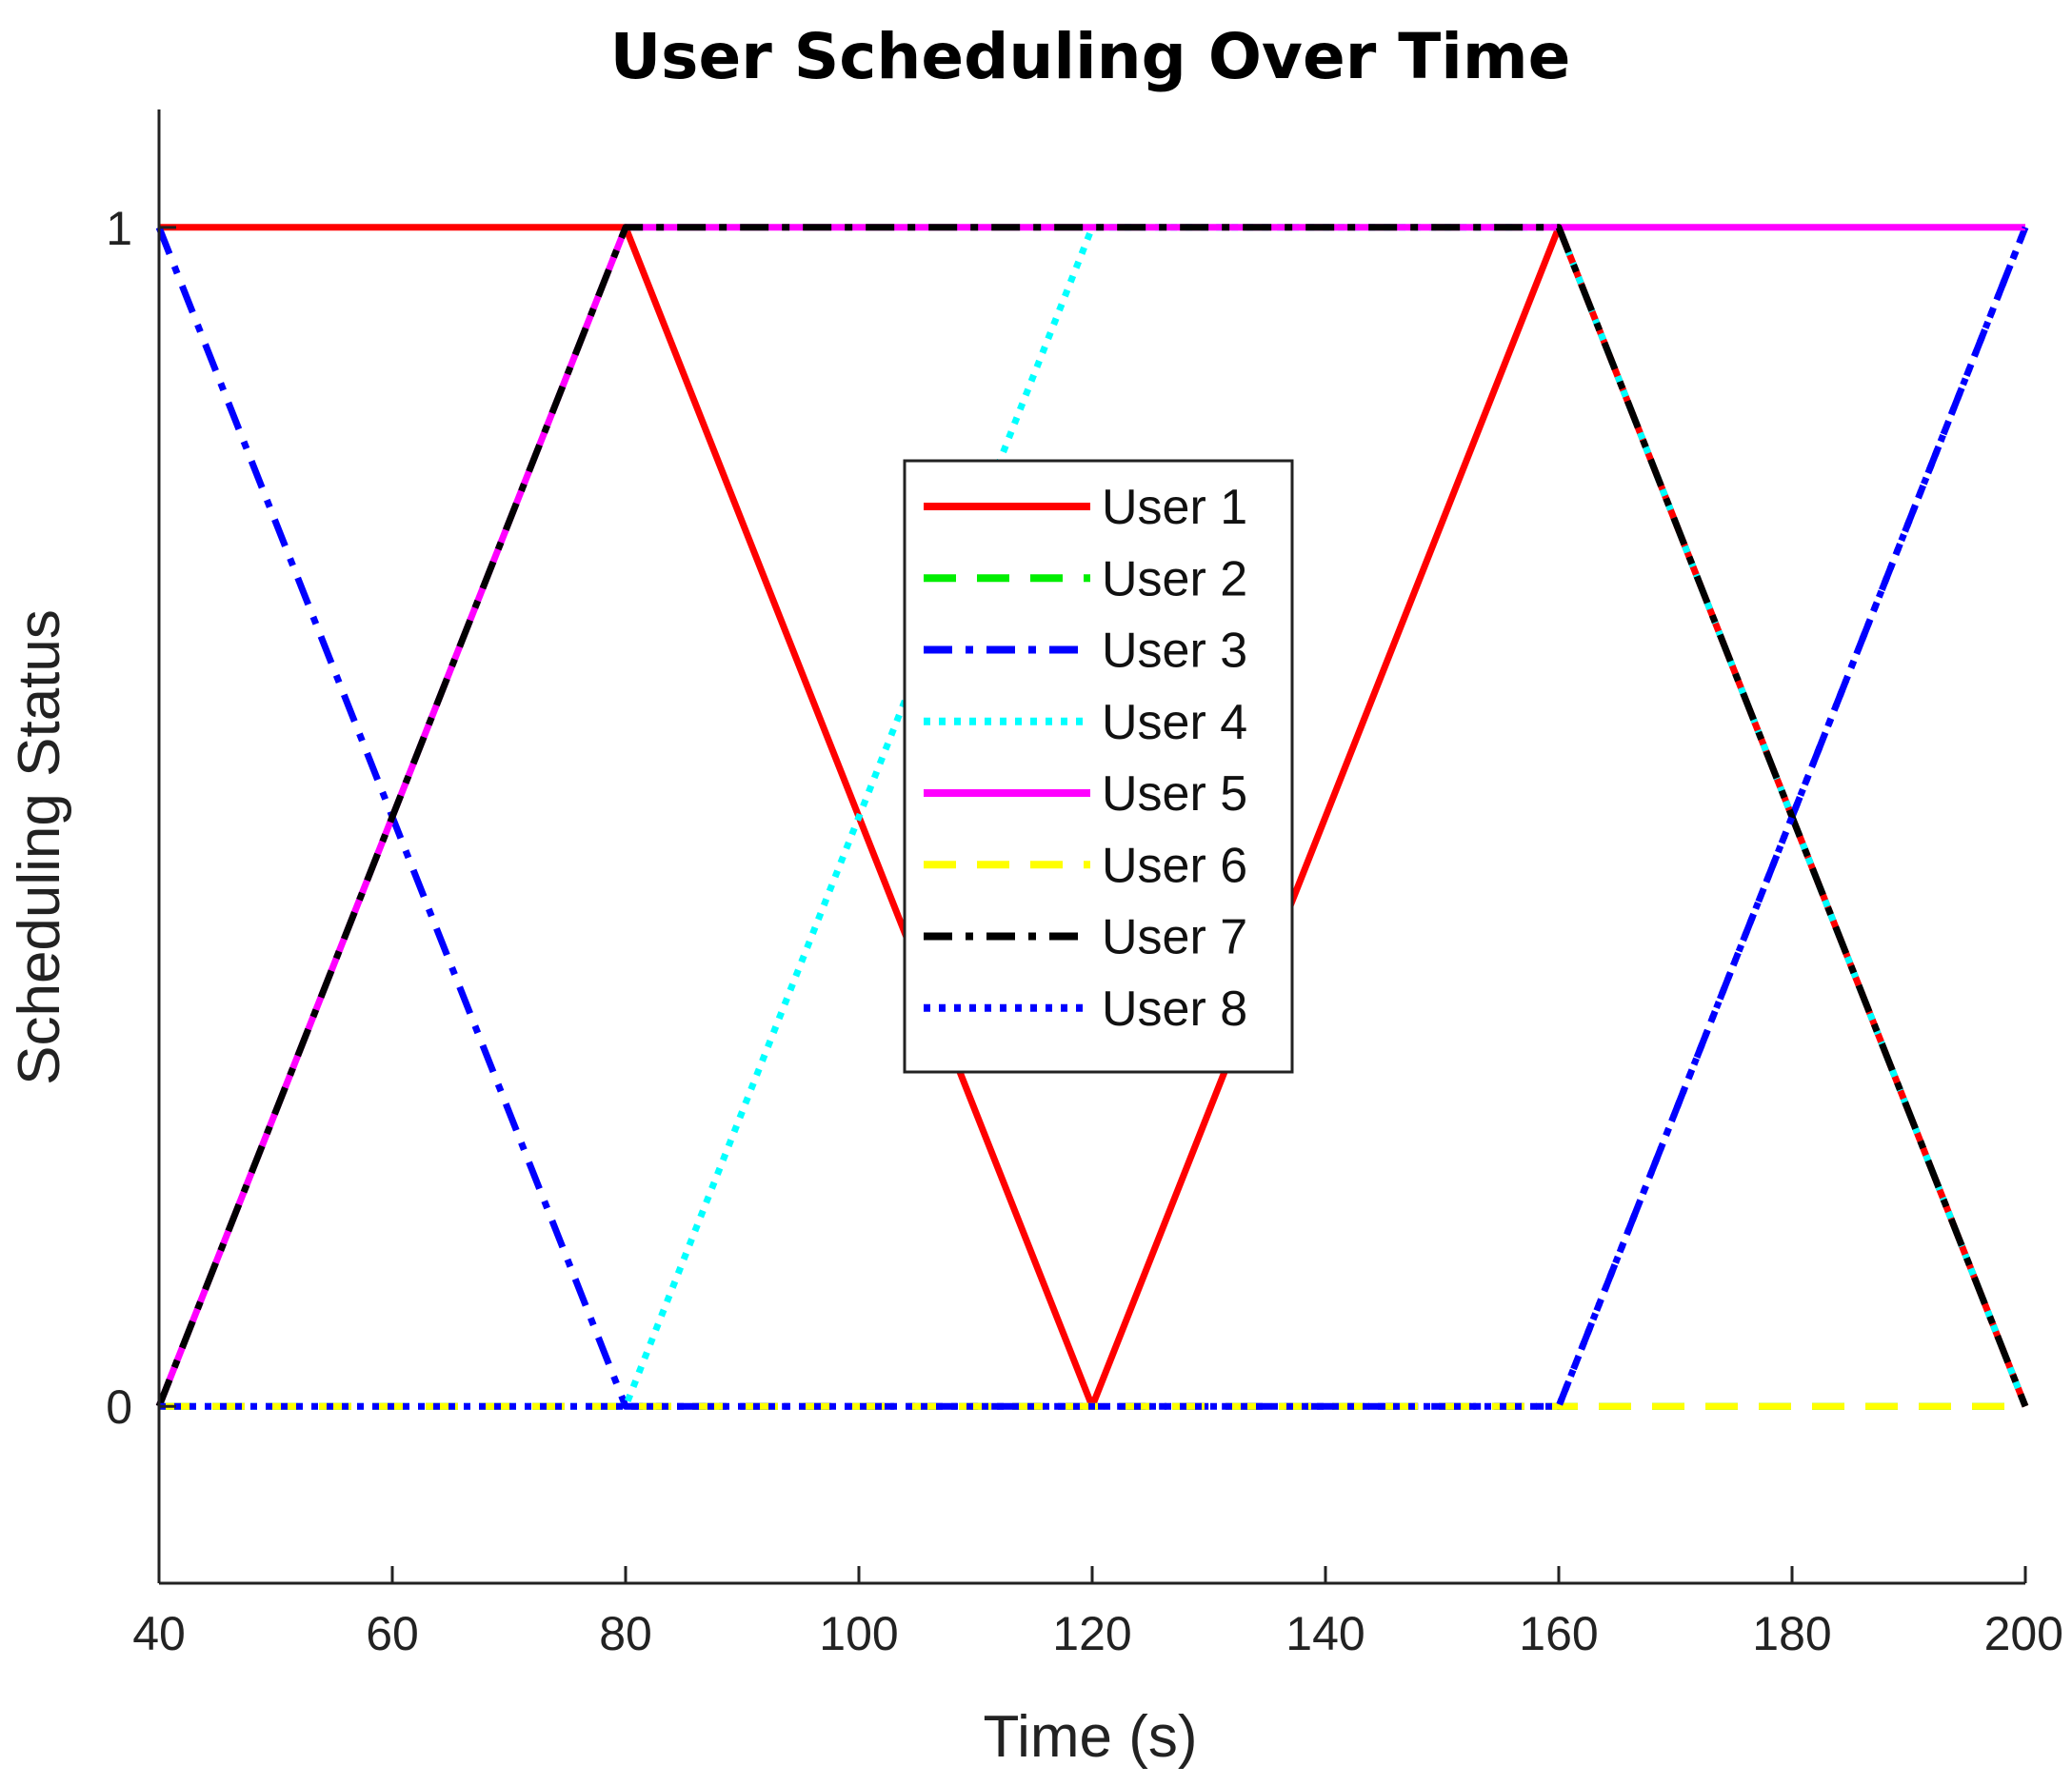 The image size is (2072, 1786). What do you see at coordinates (1174, 507) in the screenshot?
I see `legend-entry-label: User 1` at bounding box center [1174, 507].